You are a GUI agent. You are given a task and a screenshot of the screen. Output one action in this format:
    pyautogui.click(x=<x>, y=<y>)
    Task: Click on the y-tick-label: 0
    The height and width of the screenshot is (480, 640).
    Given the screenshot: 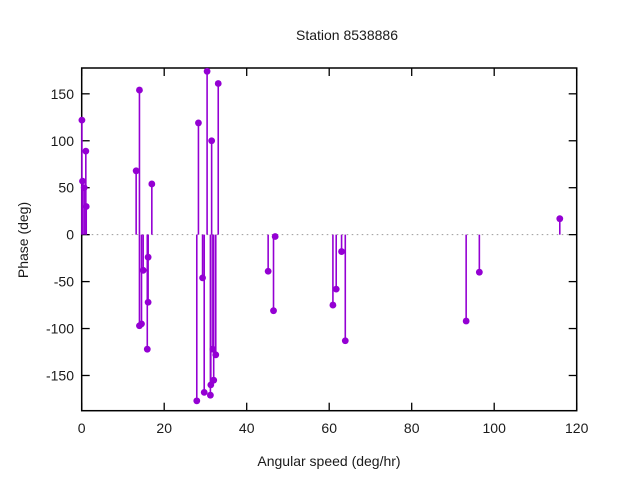 What is the action you would take?
    pyautogui.click(x=70, y=235)
    